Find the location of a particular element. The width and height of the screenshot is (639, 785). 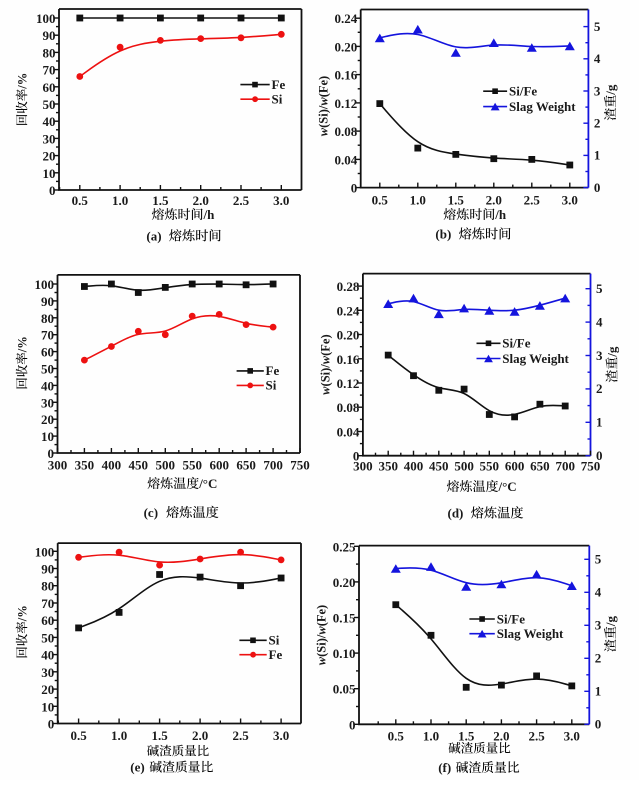

svg-text: 0.10 is located at coordinates (344, 653).